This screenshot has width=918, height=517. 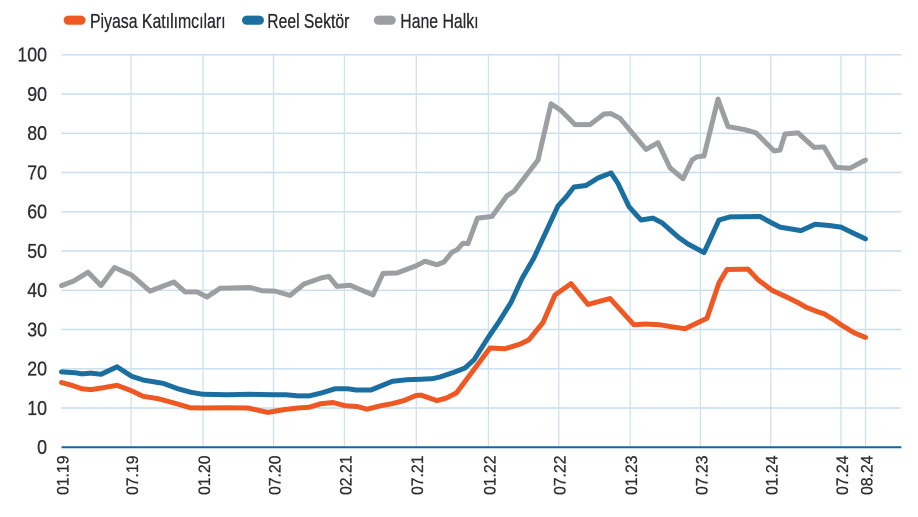 I want to click on svg-text: 07.19, so click(x=132, y=476).